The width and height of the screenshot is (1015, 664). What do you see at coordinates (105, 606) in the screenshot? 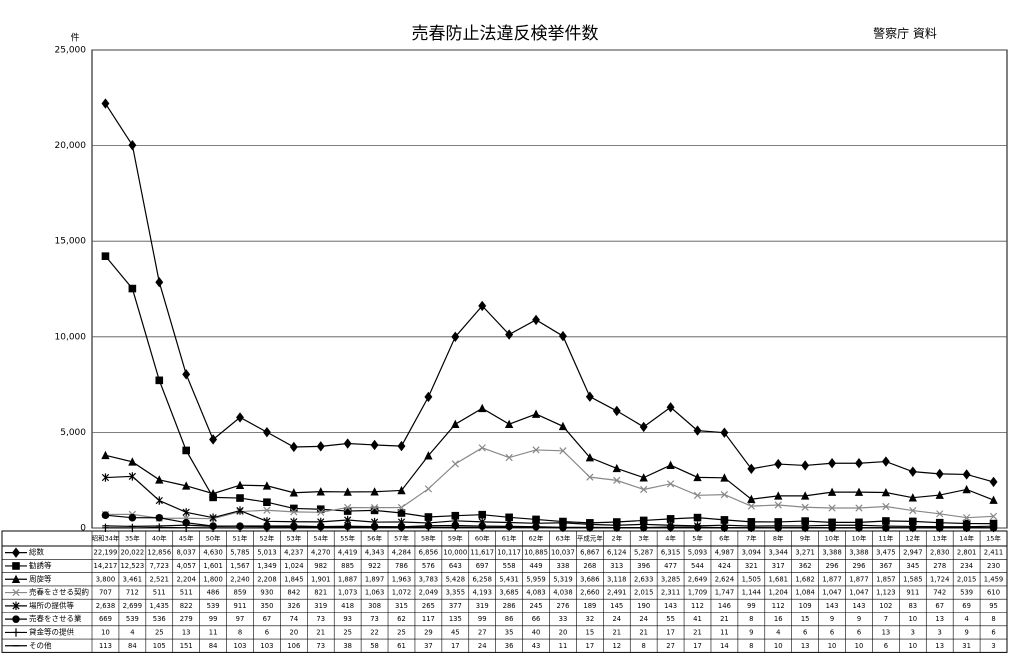
I see `table-value: 2,638` at bounding box center [105, 606].